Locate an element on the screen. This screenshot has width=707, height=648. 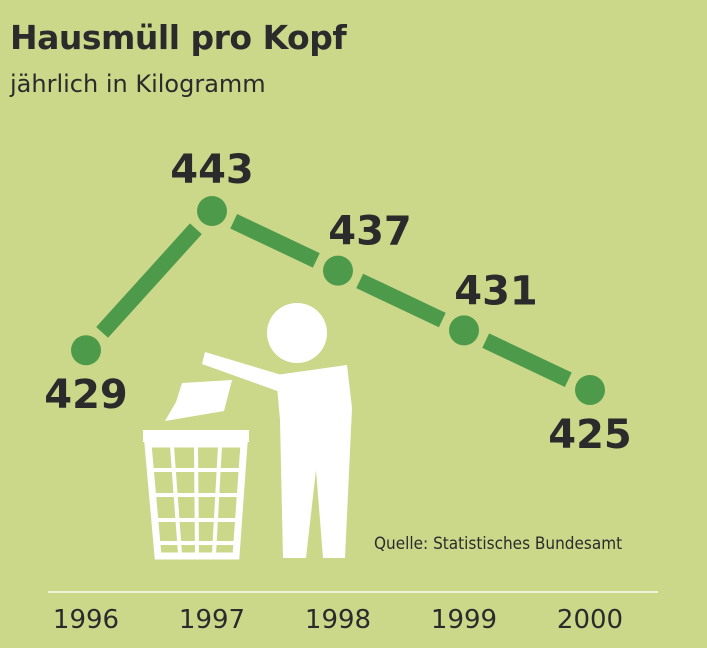
data-label: 425 is located at coordinates (590, 435).